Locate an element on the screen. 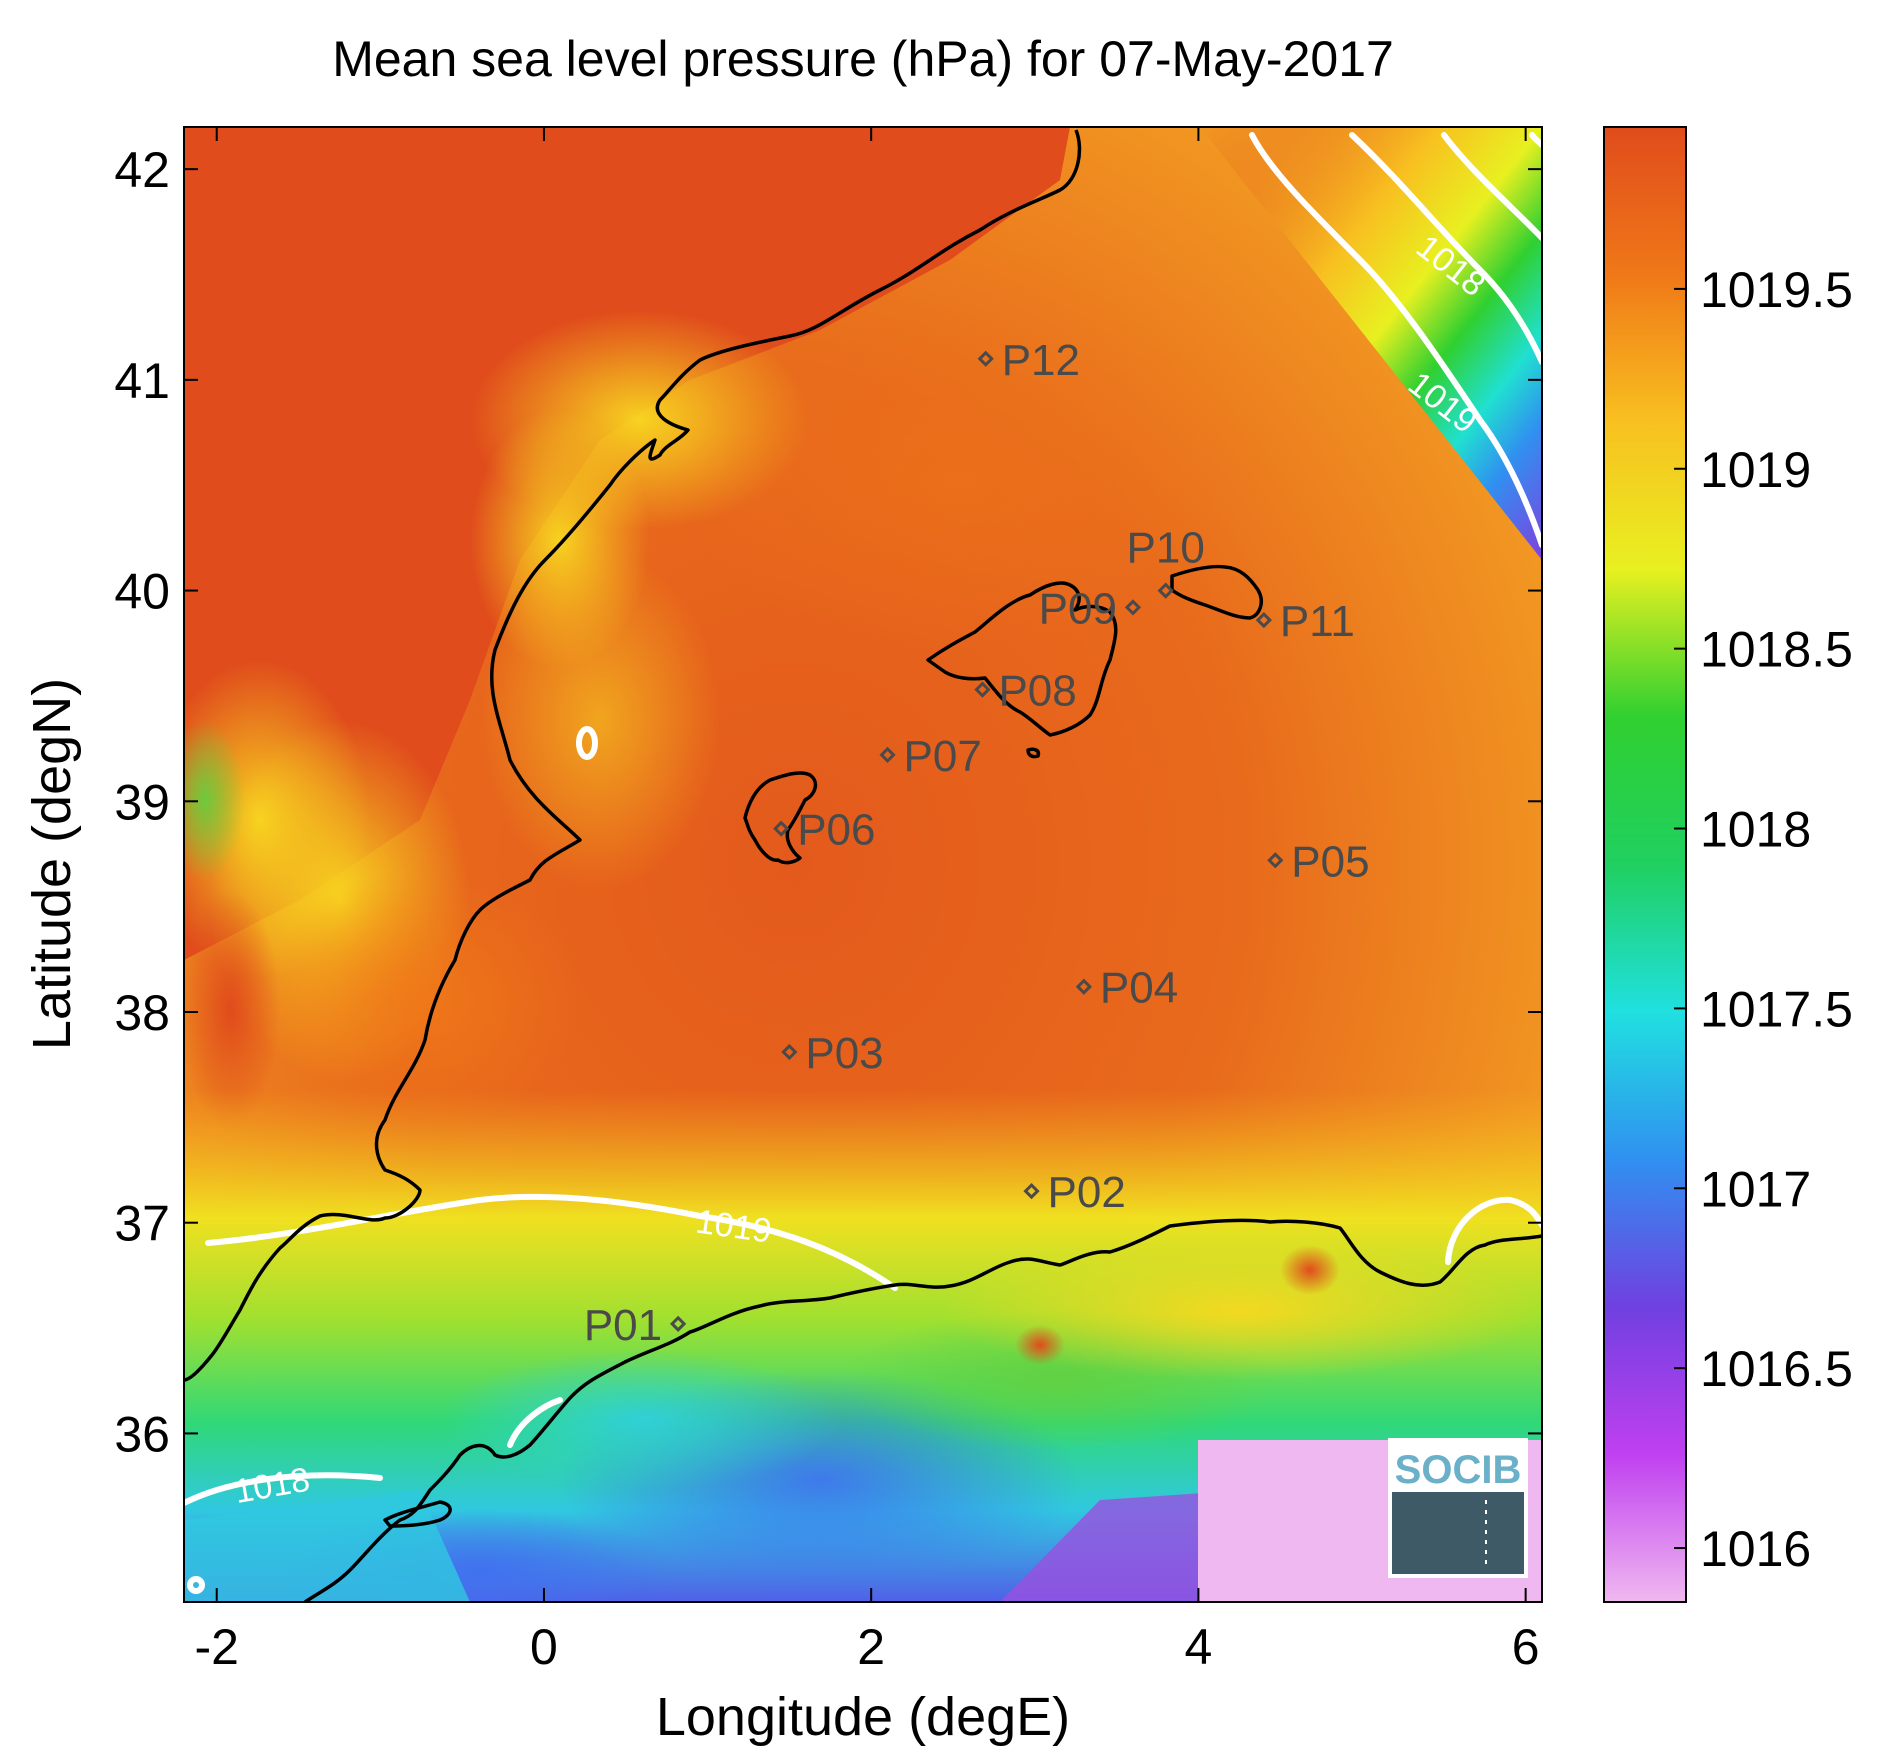 The image size is (1904, 1758). station-p02: P02 is located at coordinates (1074, 1192).